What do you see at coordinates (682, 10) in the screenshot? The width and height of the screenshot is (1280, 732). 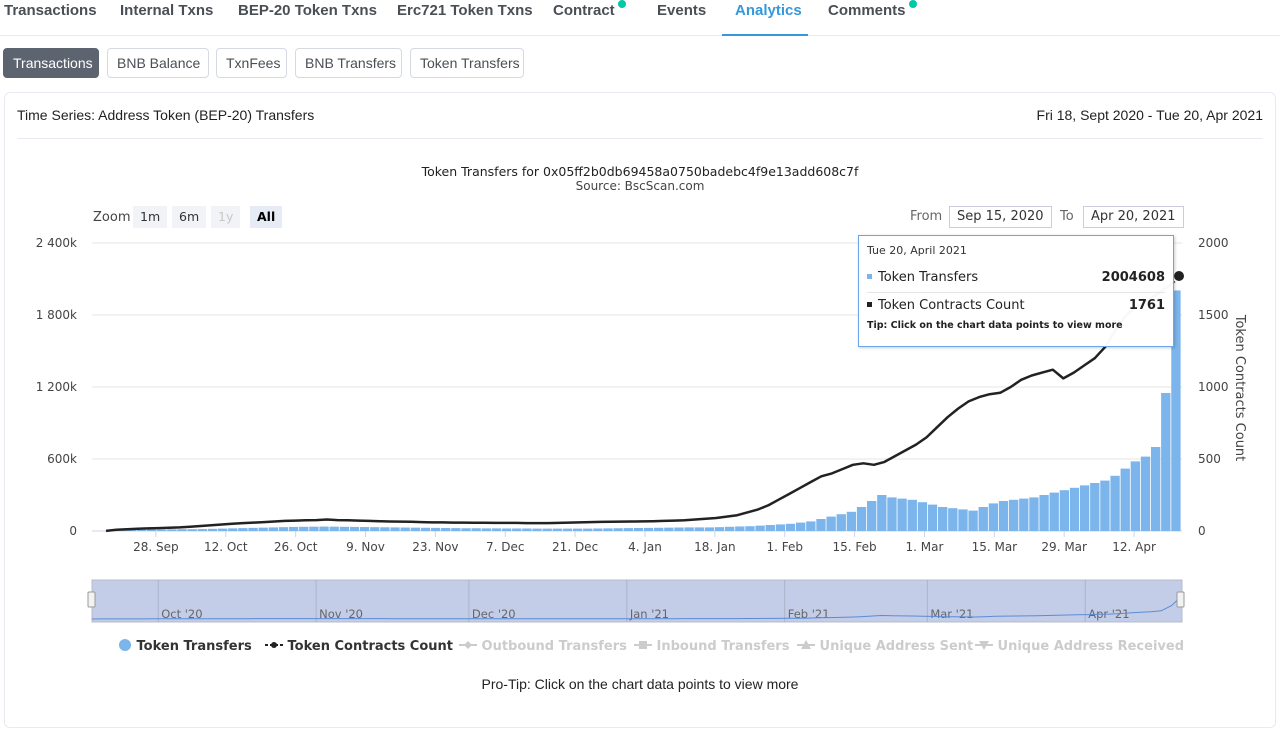 I see `tab-label: Events` at bounding box center [682, 10].